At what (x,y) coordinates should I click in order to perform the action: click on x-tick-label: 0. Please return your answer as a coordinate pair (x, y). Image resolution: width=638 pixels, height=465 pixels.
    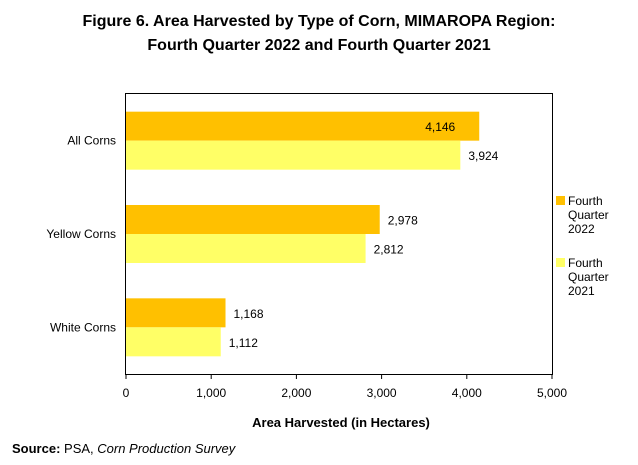
    Looking at the image, I should click on (126, 393).